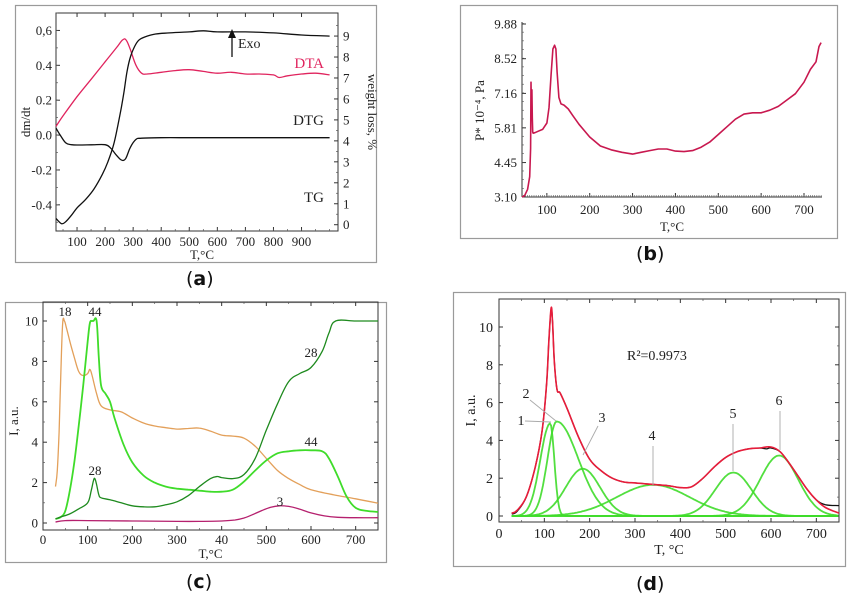 This screenshot has height=602, width=850. I want to click on y-tick-label: 4.45, so click(505, 162).